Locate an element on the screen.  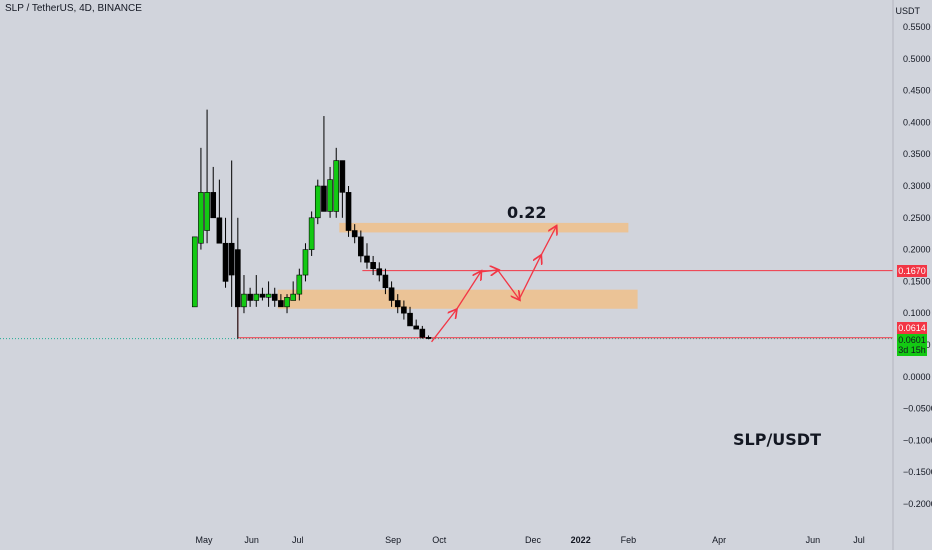
x-tick-label: Sep is located at coordinates (393, 540).